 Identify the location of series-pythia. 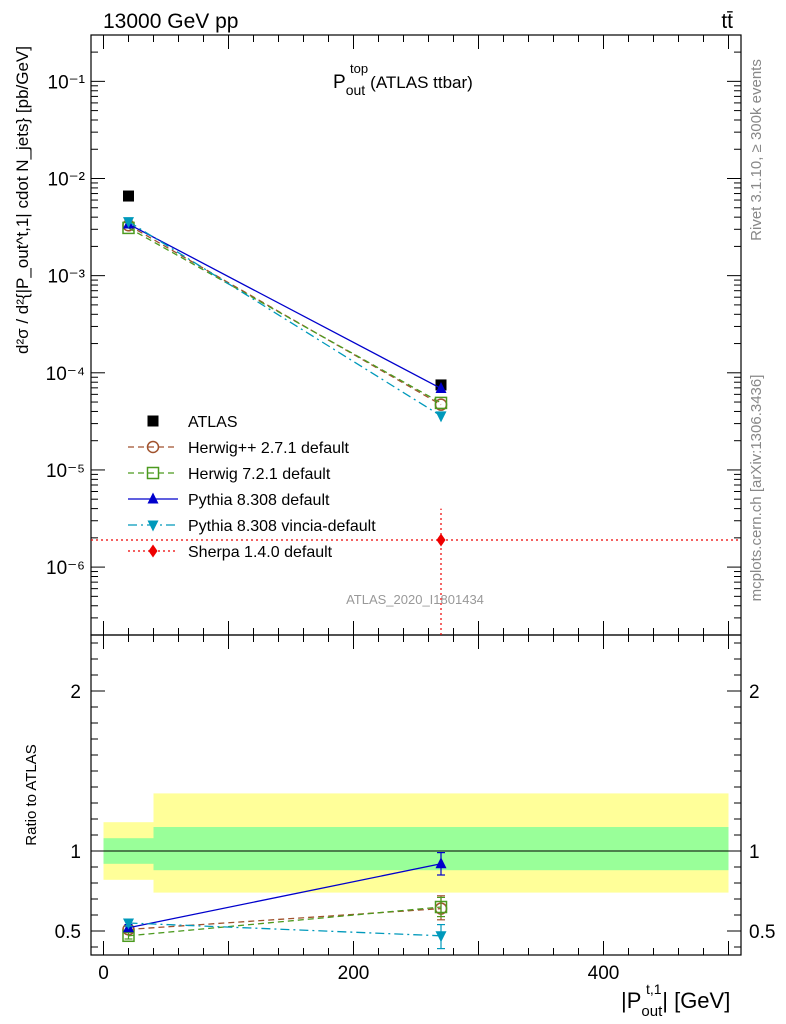
(285, 305).